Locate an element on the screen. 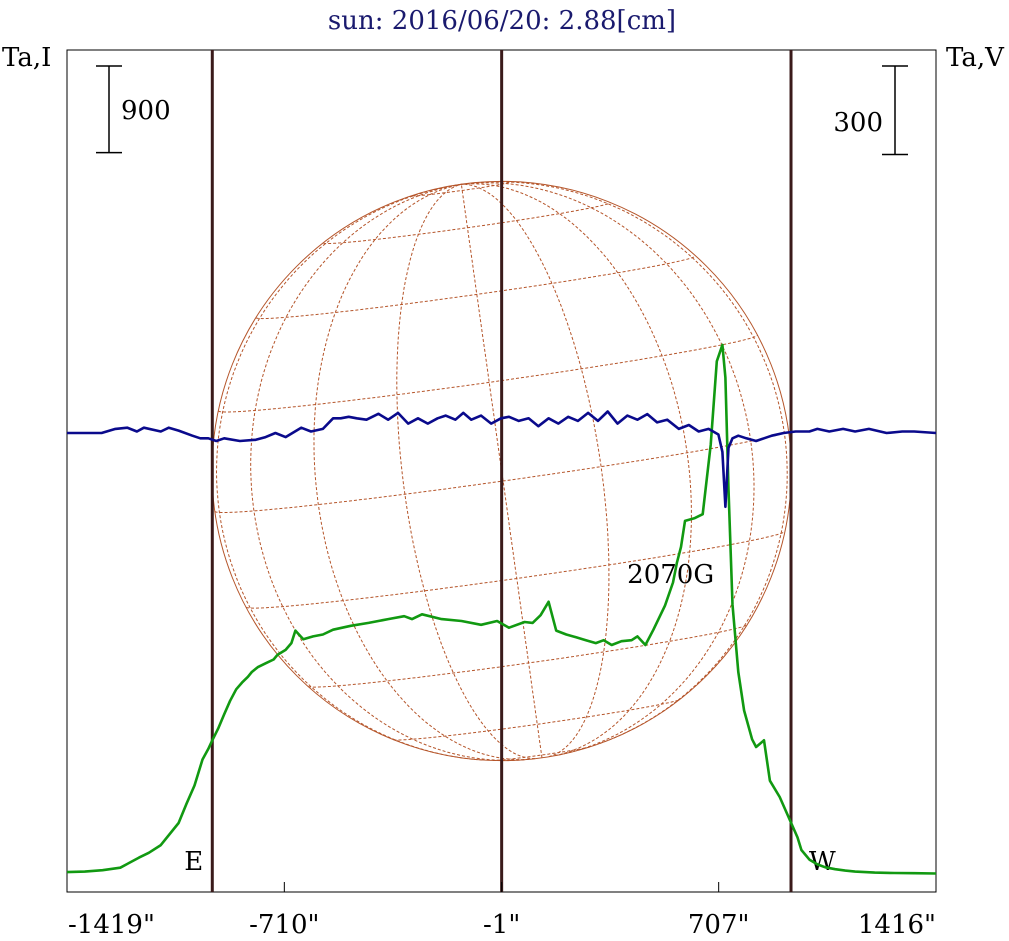  series-line-stokes-V is located at coordinates (502, 459).